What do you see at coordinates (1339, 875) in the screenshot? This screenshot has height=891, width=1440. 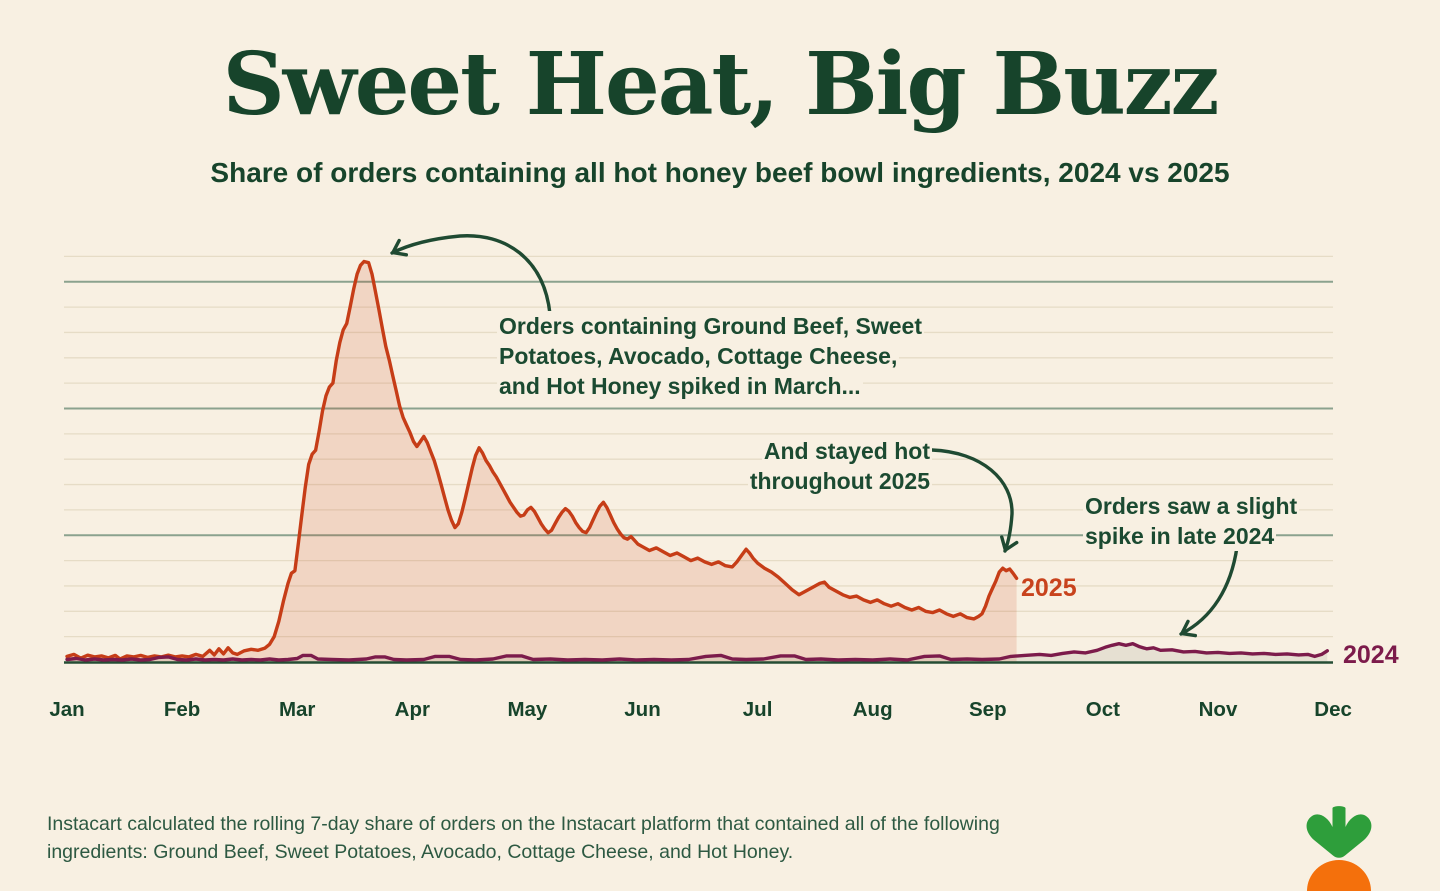 I see `carrot-body-icon` at bounding box center [1339, 875].